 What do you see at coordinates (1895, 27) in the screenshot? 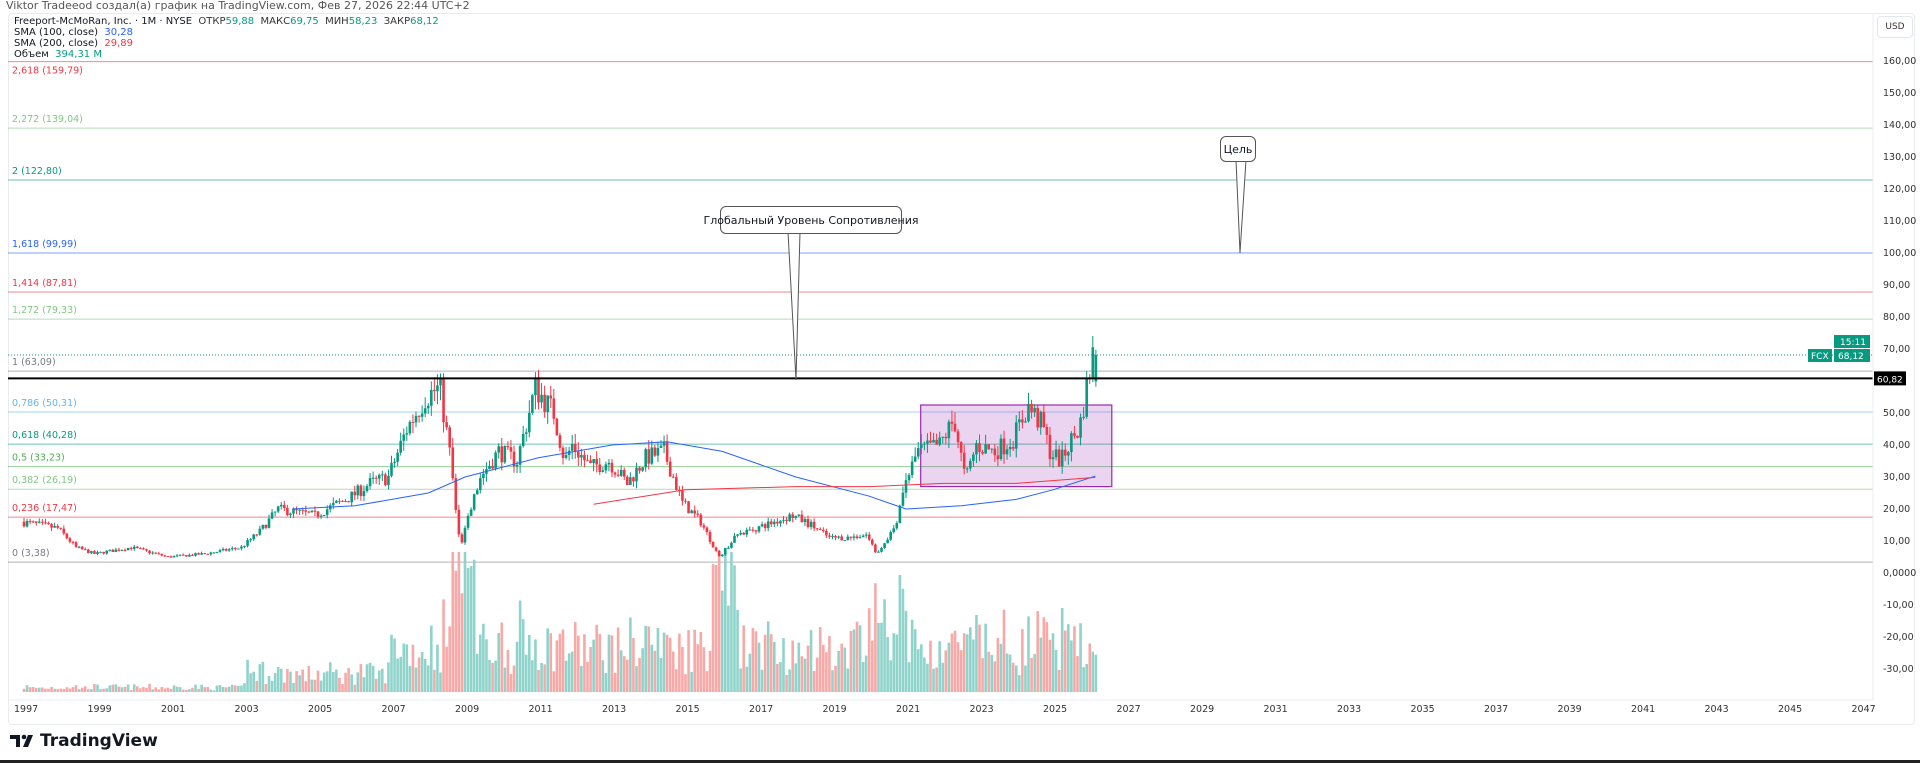
I see `currency-button: USD` at bounding box center [1895, 27].